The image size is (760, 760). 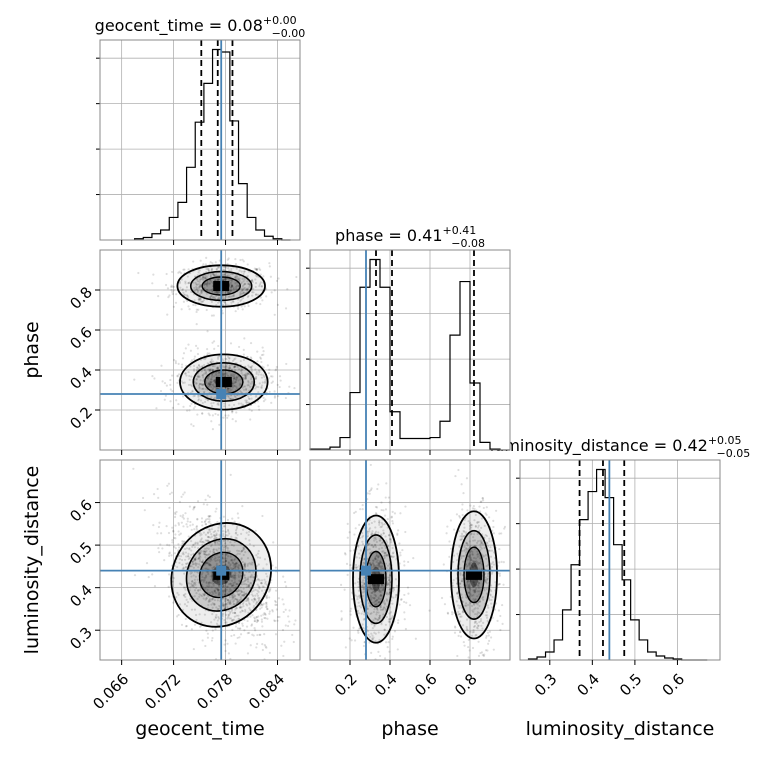 What do you see at coordinates (474, 575) in the screenshot?
I see `contour-line` at bounding box center [474, 575].